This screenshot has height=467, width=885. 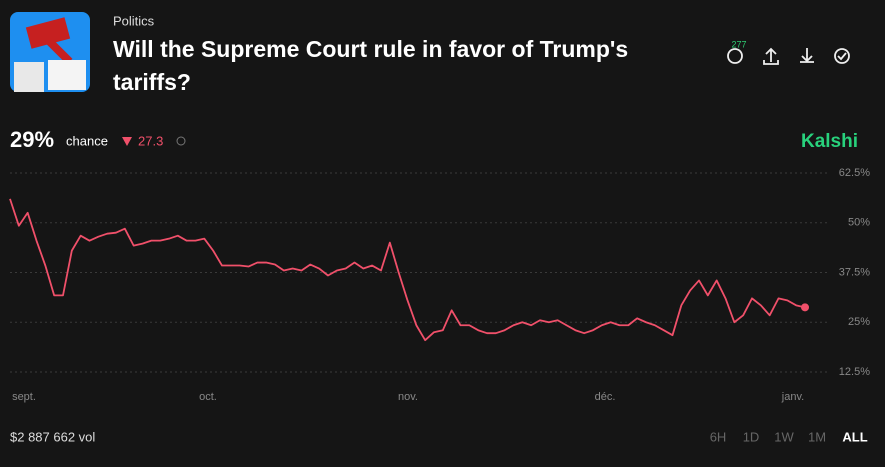 What do you see at coordinates (605, 397) in the screenshot?
I see `x-tick-label: déc.` at bounding box center [605, 397].